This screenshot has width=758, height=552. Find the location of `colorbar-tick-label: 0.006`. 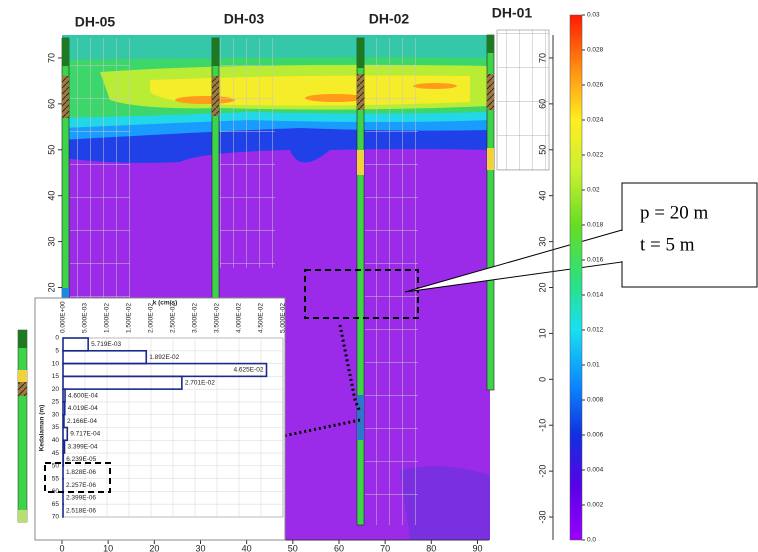

colorbar-tick-label: 0.006 is located at coordinates (595, 435).